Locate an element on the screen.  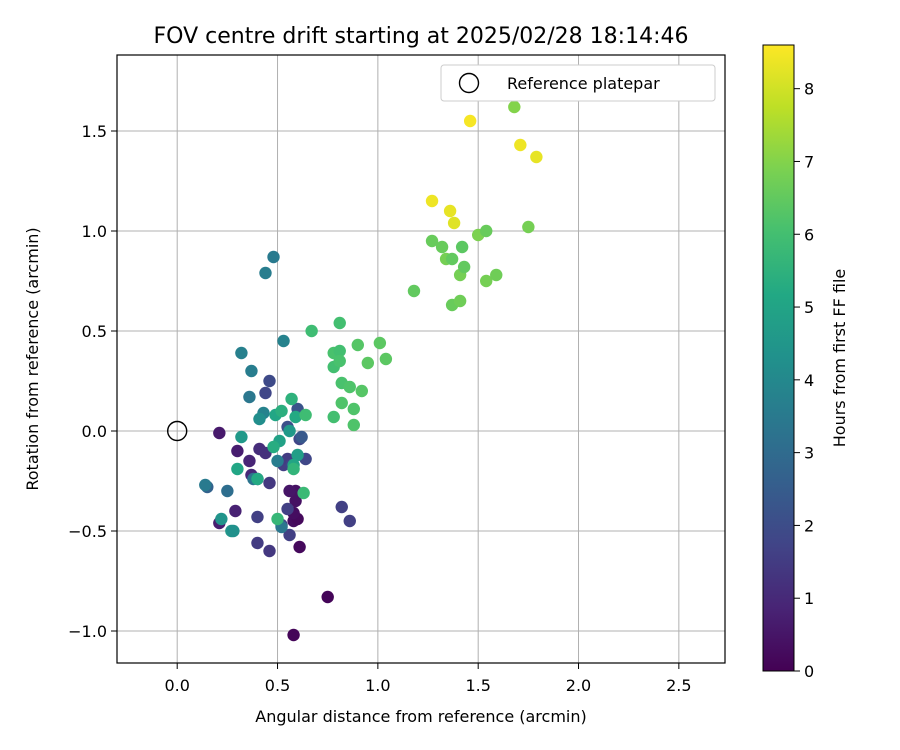
y-tick-label: −0.5 is located at coordinates (87, 531).